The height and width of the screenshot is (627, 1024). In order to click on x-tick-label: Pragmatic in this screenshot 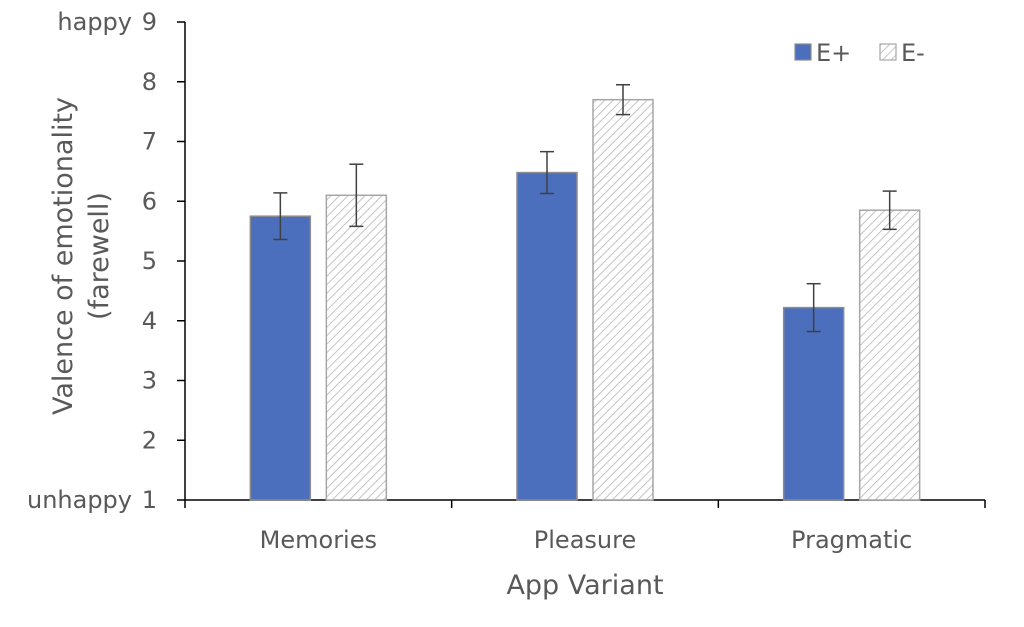, I will do `click(851, 540)`.